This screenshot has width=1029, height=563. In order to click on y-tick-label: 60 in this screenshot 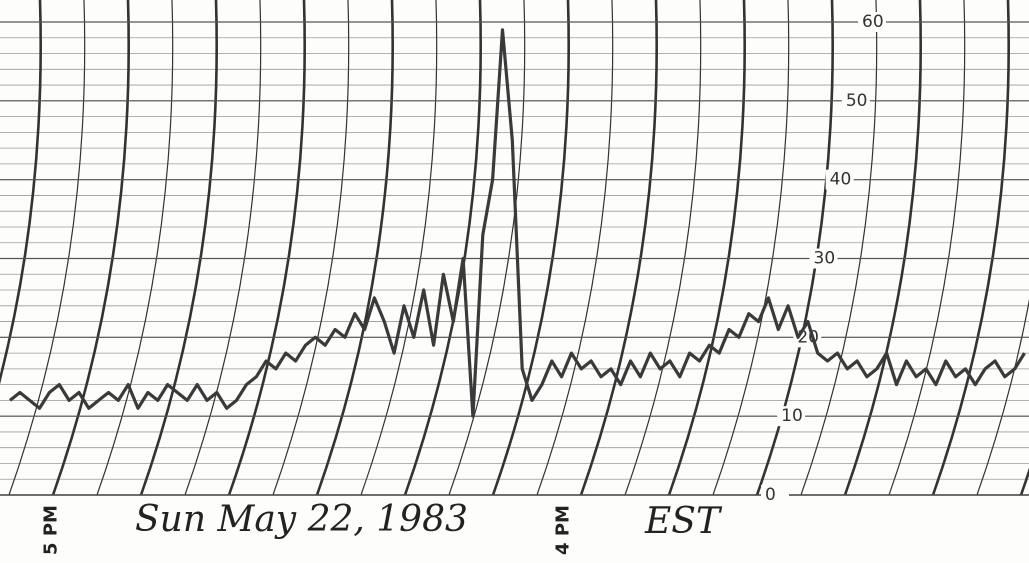, I will do `click(873, 22)`.